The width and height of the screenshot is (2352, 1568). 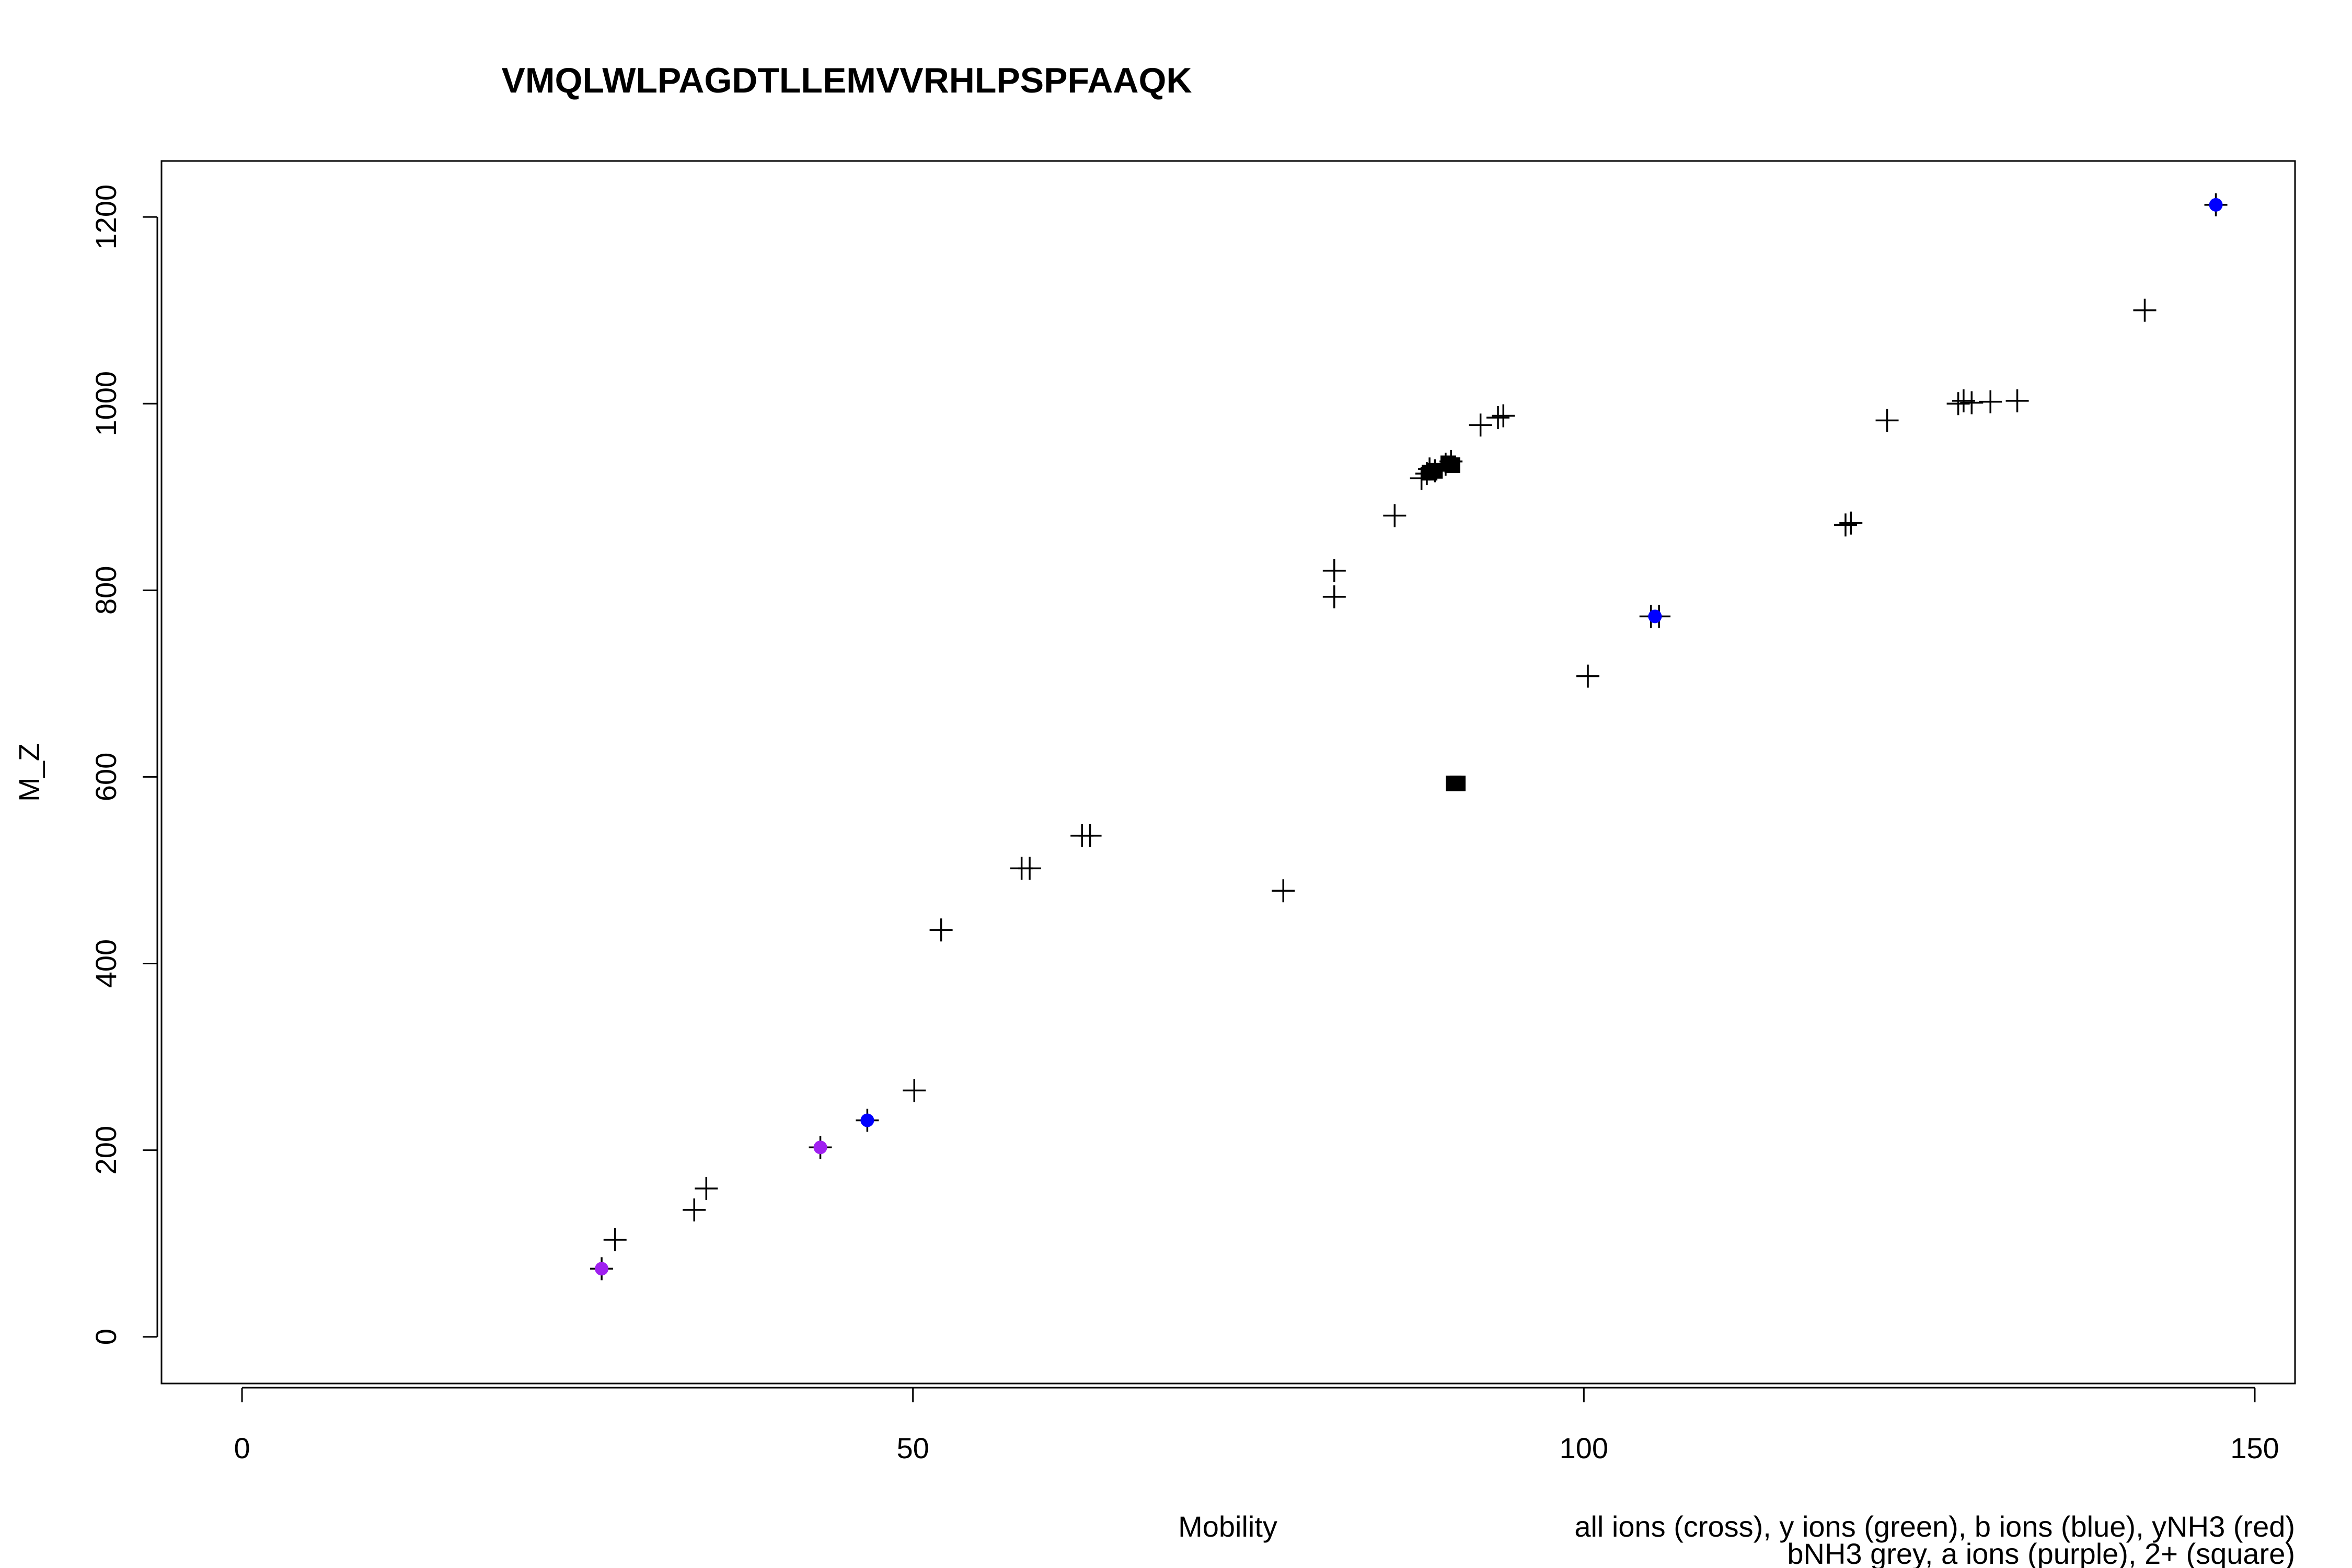 What do you see at coordinates (242, 1448) in the screenshot?
I see `x-tick-label: 0` at bounding box center [242, 1448].